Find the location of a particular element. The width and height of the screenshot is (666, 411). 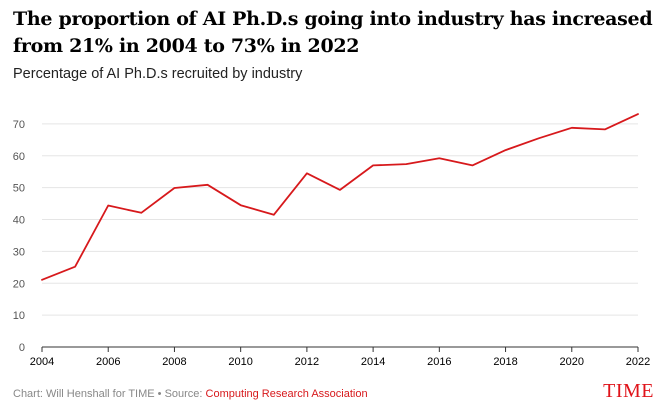

y-tick-label: 60 is located at coordinates (19, 157).